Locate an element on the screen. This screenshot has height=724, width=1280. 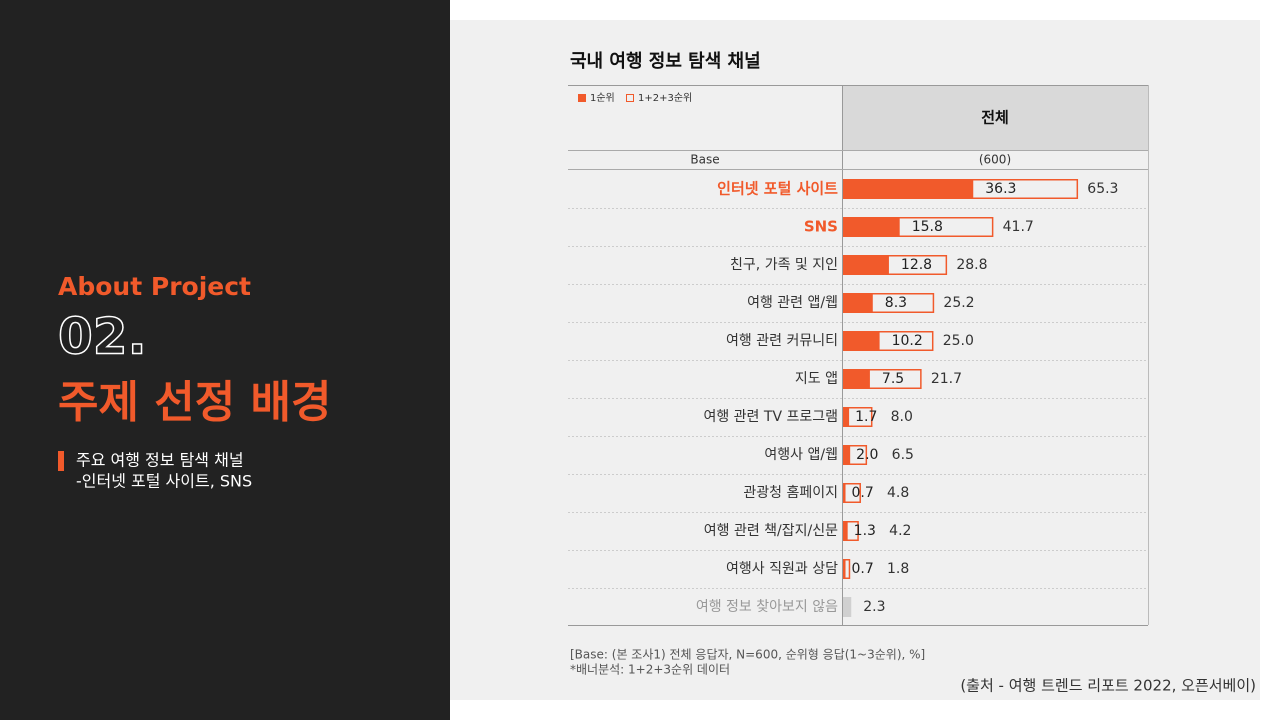
total-label: 4.8 is located at coordinates (898, 493).